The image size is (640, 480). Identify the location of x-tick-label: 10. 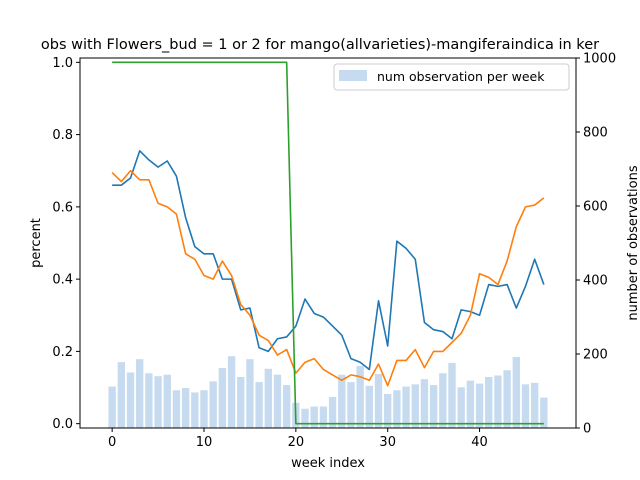
(204, 442).